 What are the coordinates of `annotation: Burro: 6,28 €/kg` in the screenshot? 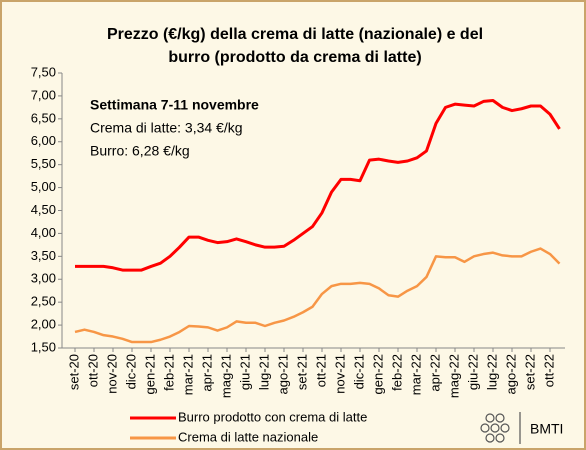 It's located at (140, 151).